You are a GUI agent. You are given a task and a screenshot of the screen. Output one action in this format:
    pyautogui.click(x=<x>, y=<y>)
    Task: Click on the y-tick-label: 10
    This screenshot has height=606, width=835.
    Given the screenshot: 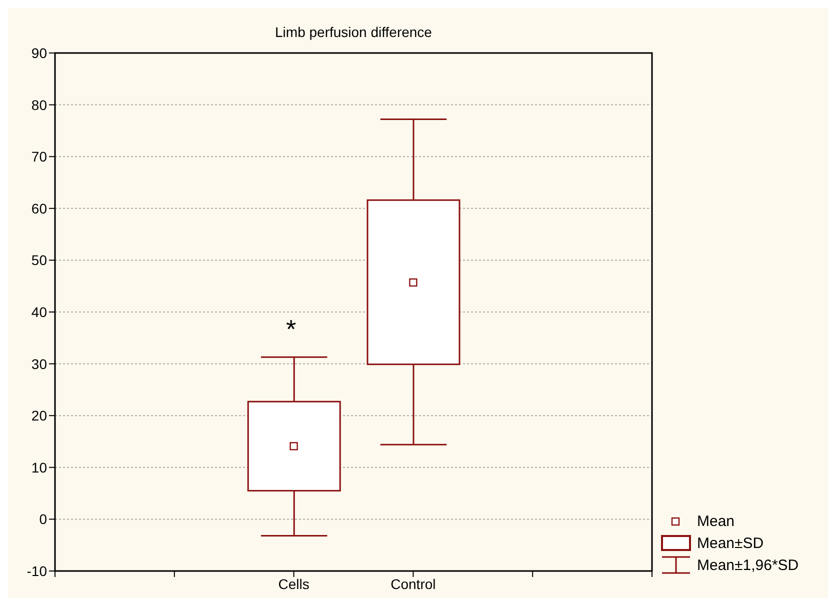 What is the action you would take?
    pyautogui.click(x=39, y=467)
    